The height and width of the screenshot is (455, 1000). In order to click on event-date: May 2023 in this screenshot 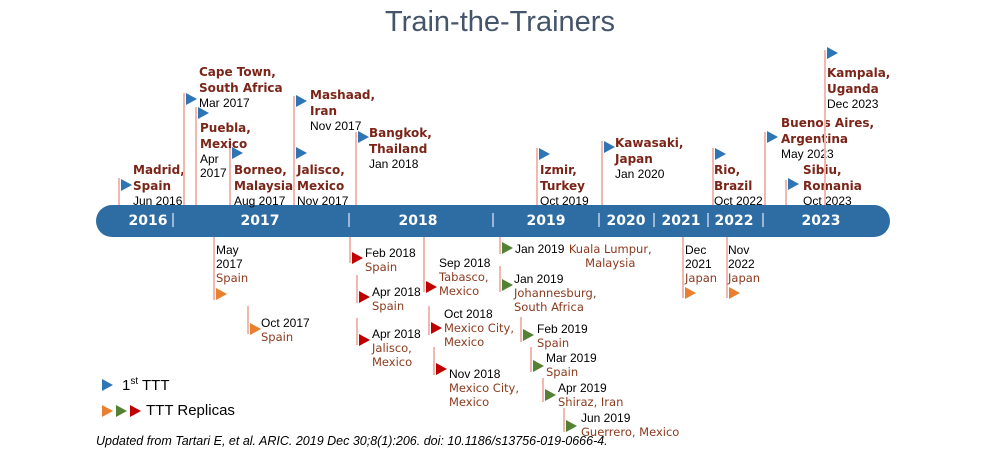, I will do `click(807, 154)`.